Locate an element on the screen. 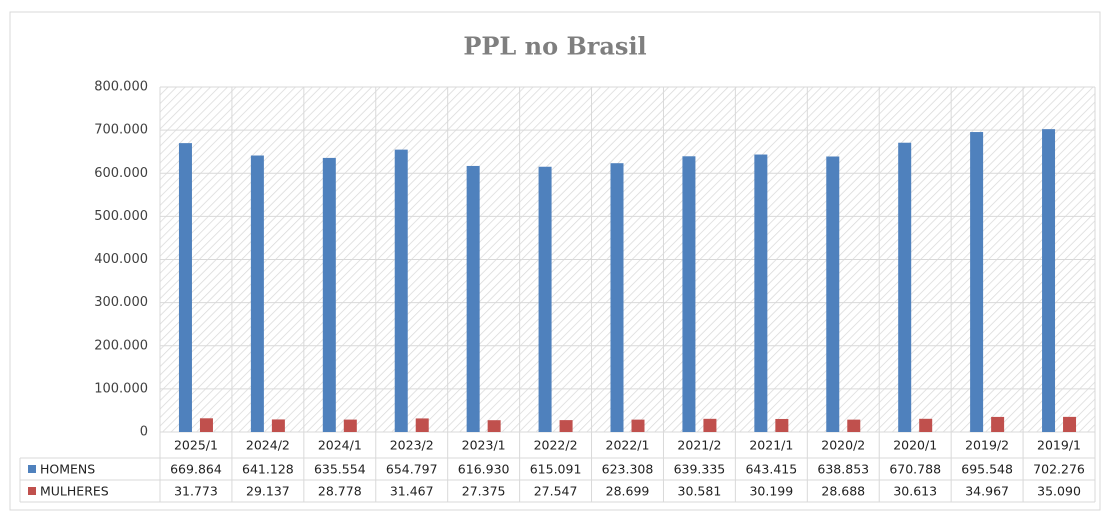  table-value: 31.467 is located at coordinates (412, 491).